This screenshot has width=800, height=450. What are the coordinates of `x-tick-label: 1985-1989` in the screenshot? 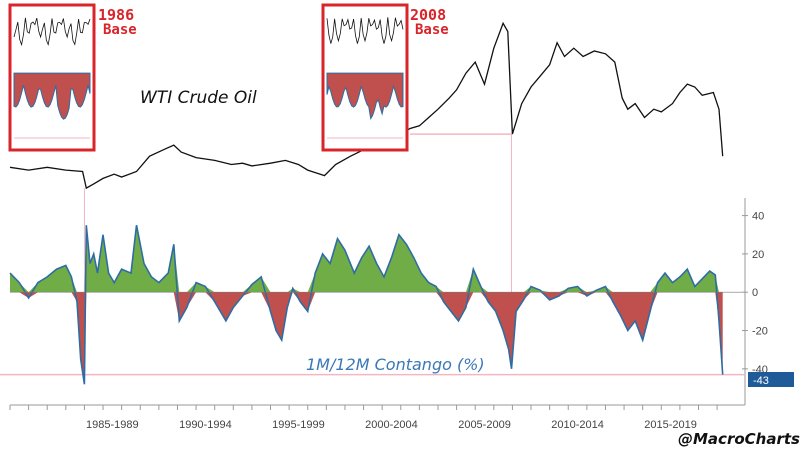 It's located at (112, 425).